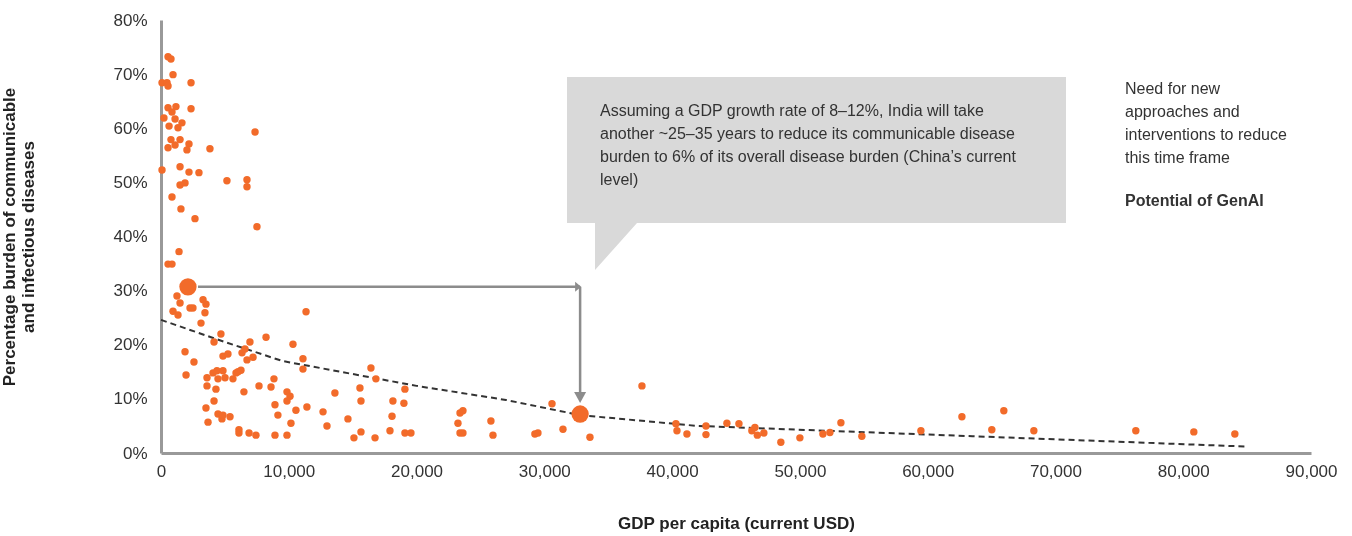  I want to click on y-axis-title: Percentage burden of communicable and infectious diseases, so click(19, 237).